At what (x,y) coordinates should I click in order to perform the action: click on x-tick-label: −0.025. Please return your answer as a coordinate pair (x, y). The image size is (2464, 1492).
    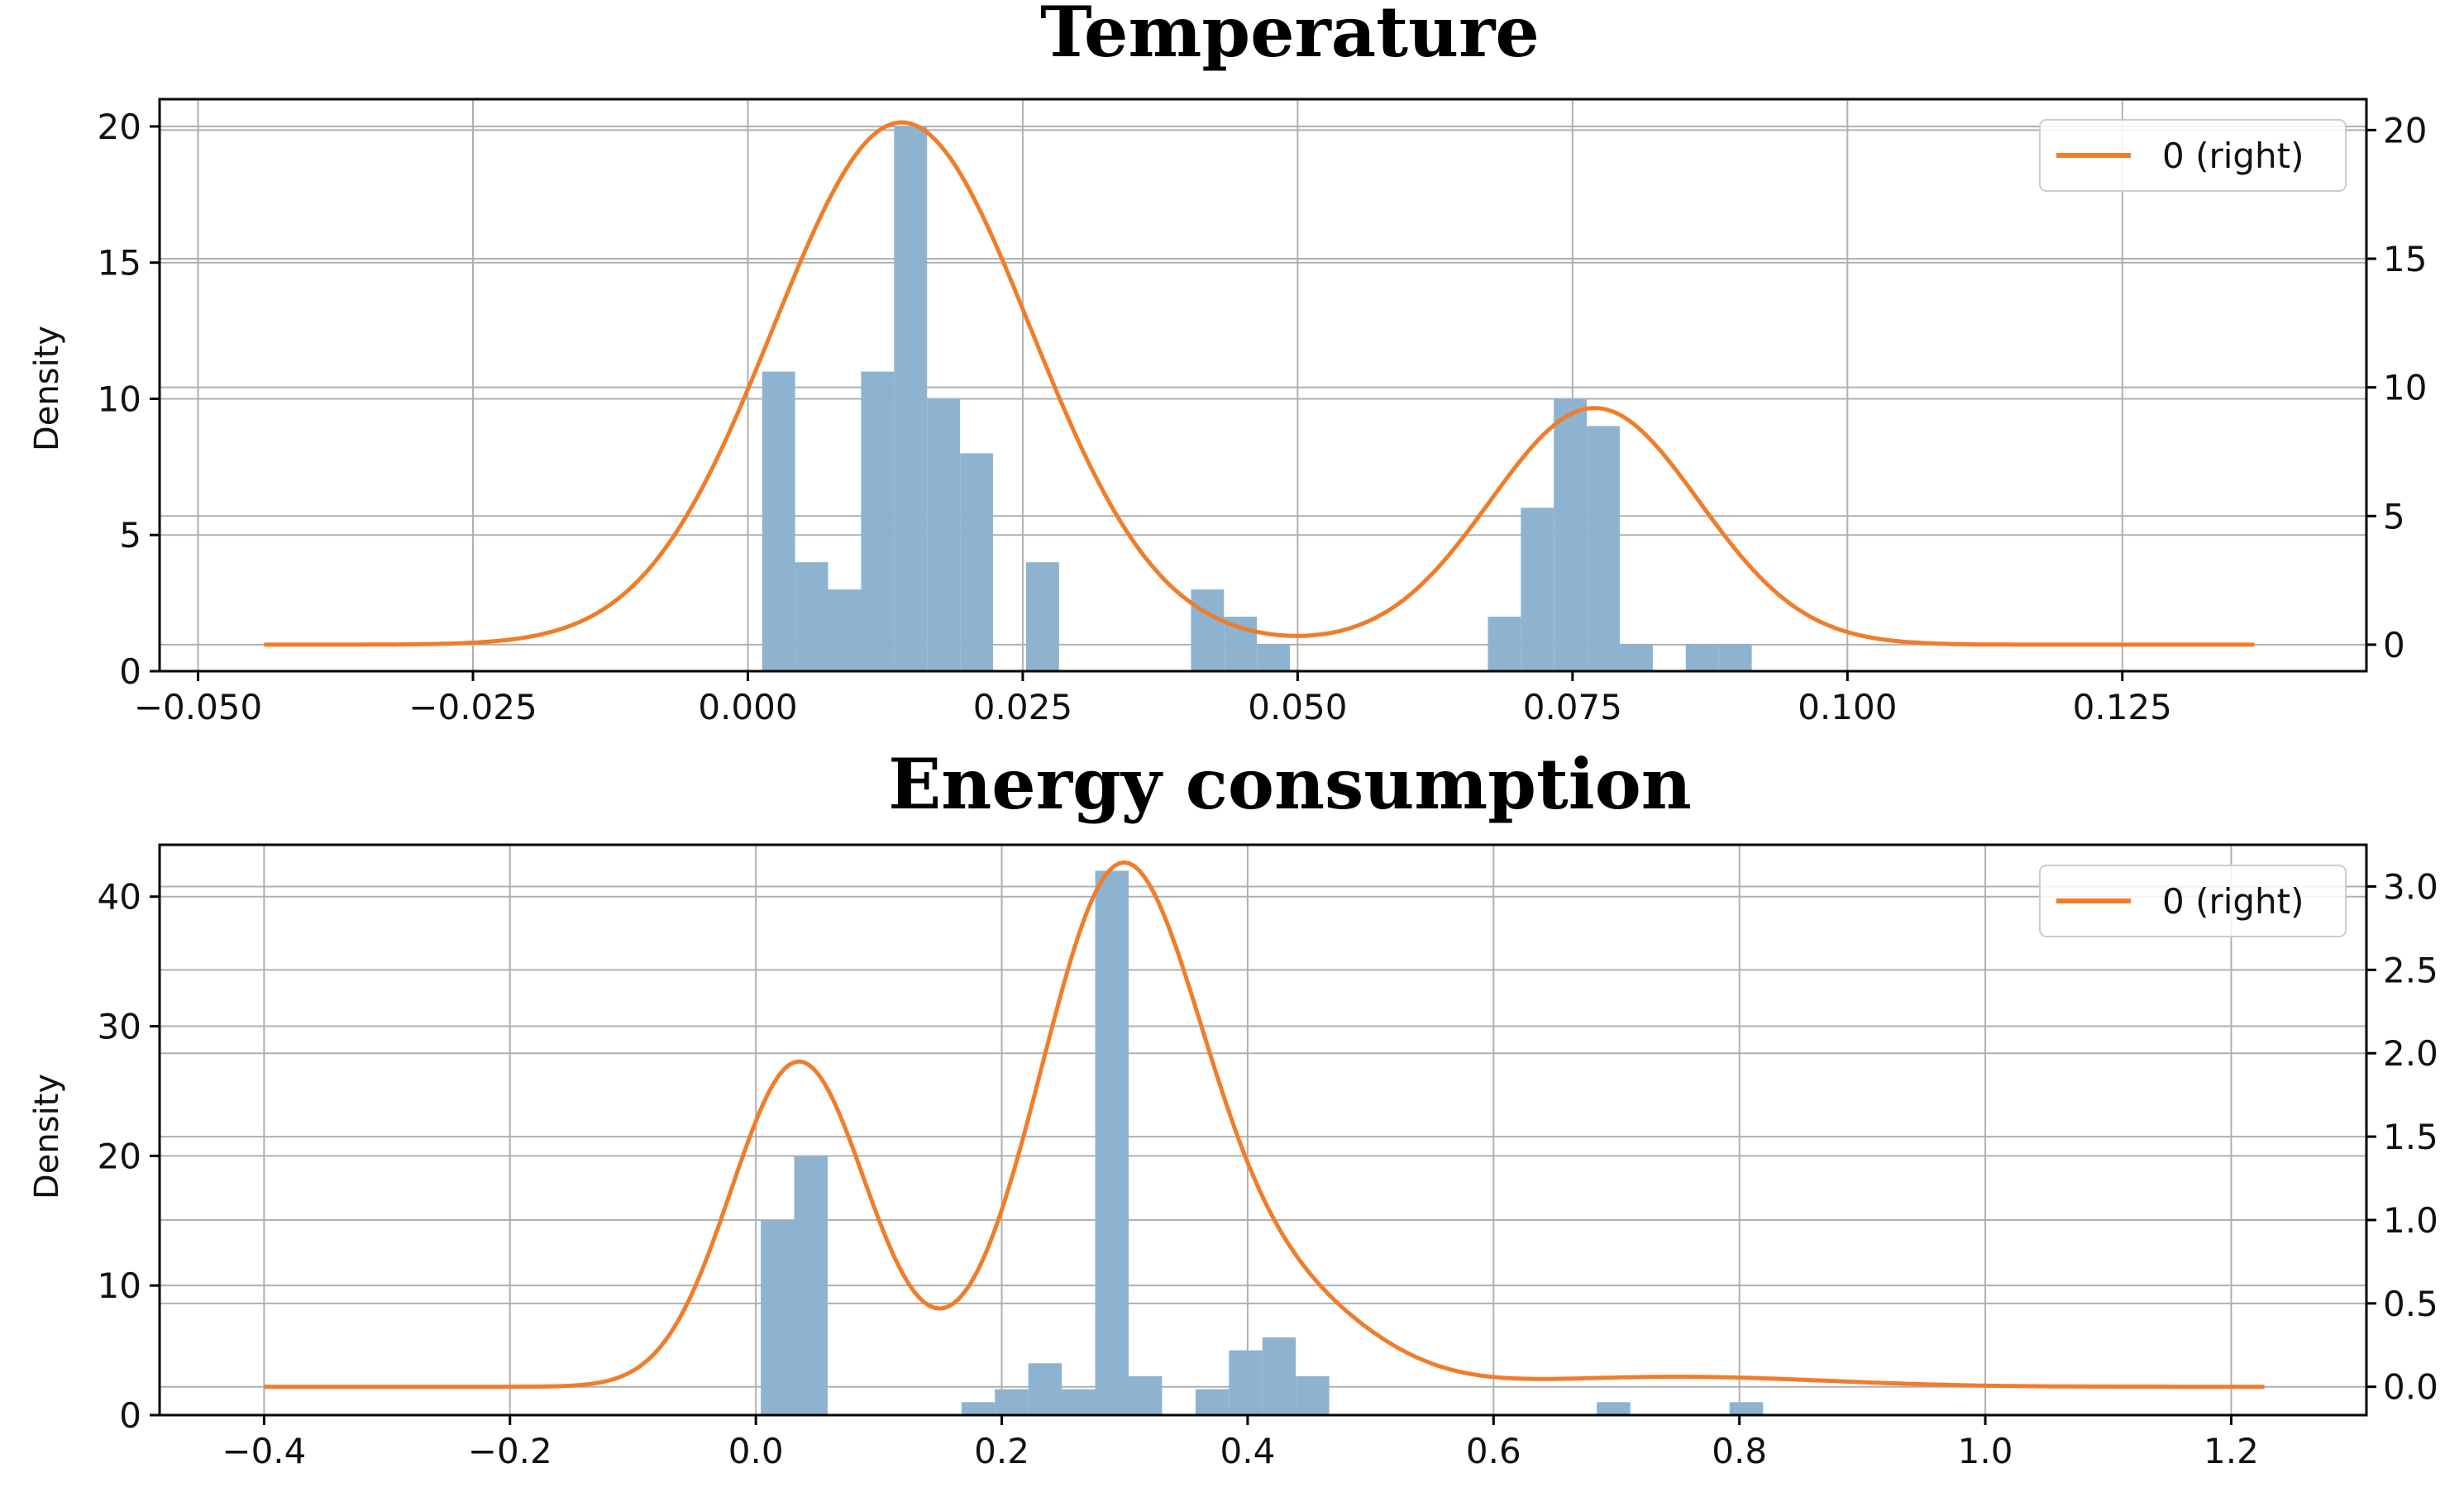
    Looking at the image, I should click on (472, 707).